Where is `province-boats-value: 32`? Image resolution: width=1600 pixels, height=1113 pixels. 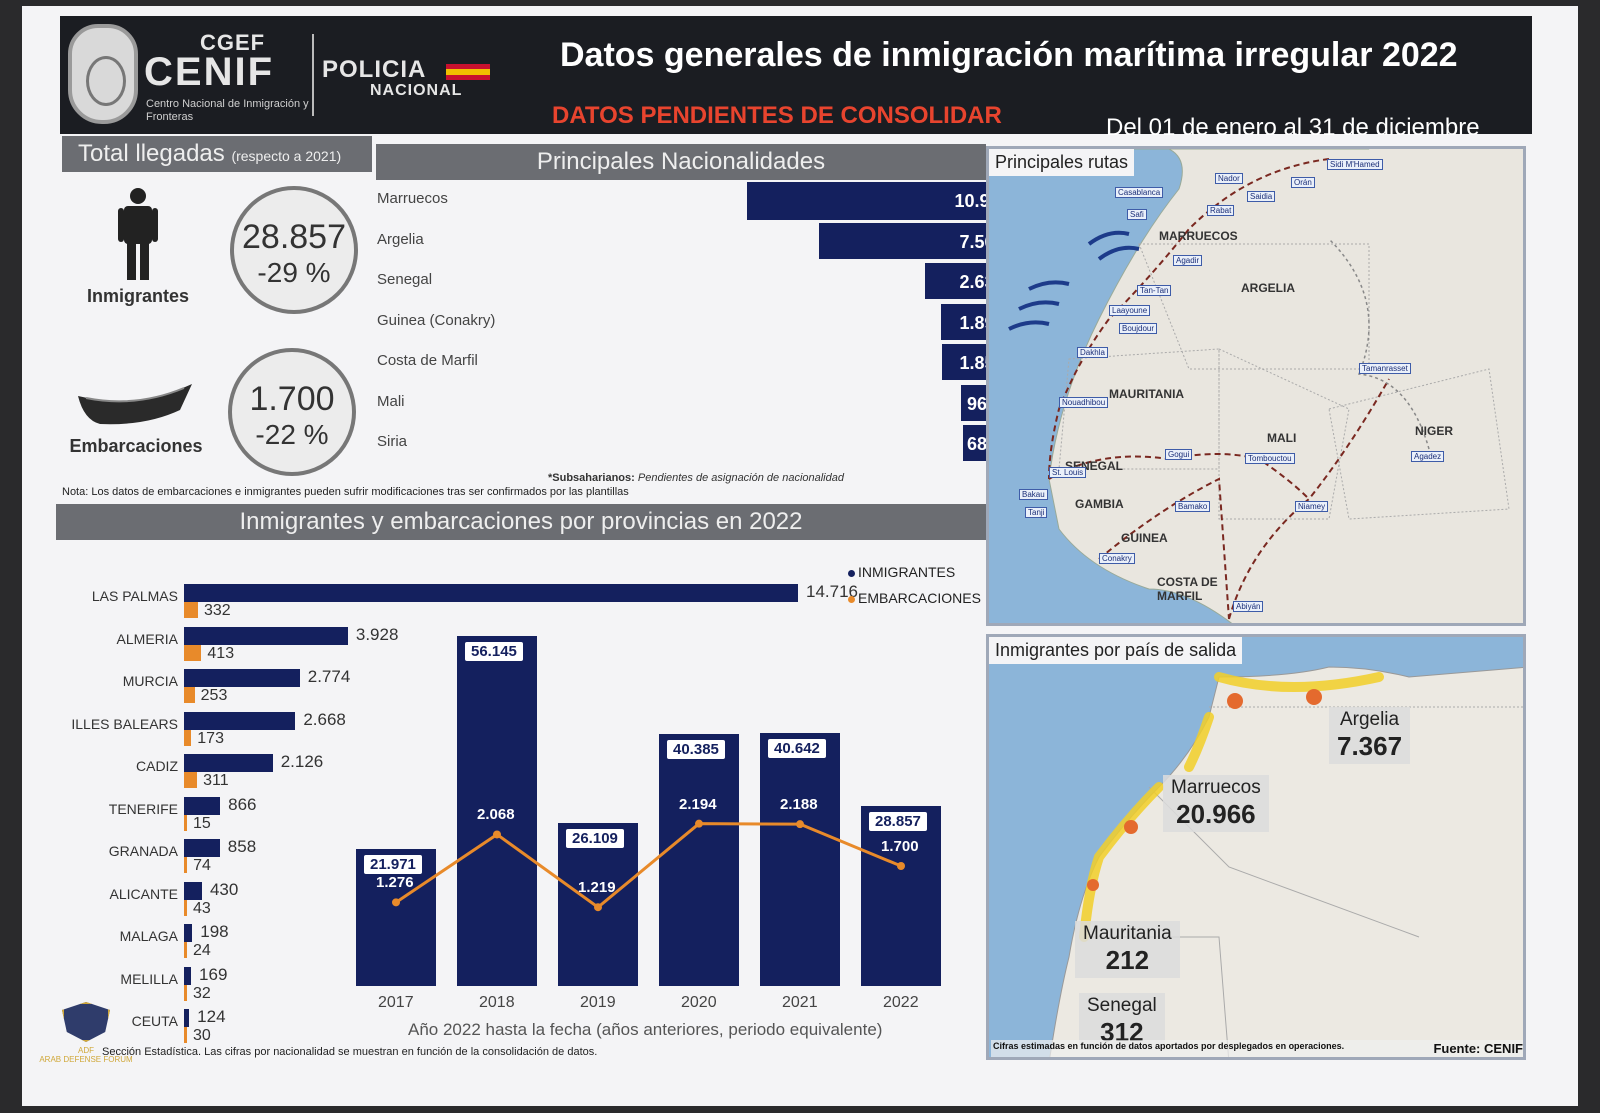
province-boats-value: 32 is located at coordinates (202, 993).